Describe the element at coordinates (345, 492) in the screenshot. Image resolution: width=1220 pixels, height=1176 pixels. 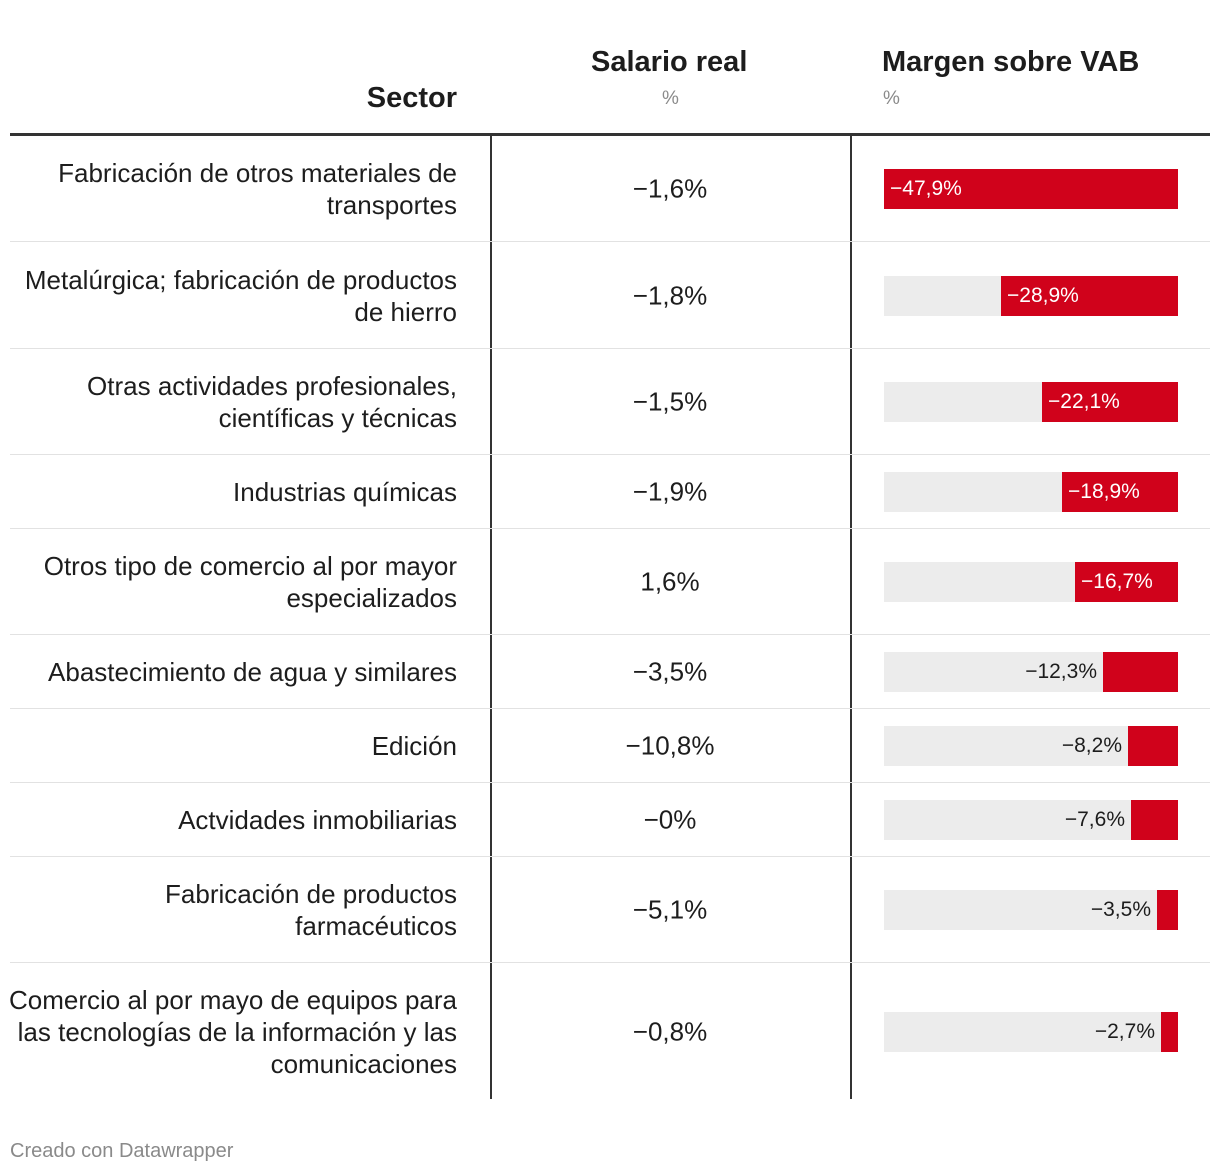
I see `sector-label: Industrias químicas` at that location.